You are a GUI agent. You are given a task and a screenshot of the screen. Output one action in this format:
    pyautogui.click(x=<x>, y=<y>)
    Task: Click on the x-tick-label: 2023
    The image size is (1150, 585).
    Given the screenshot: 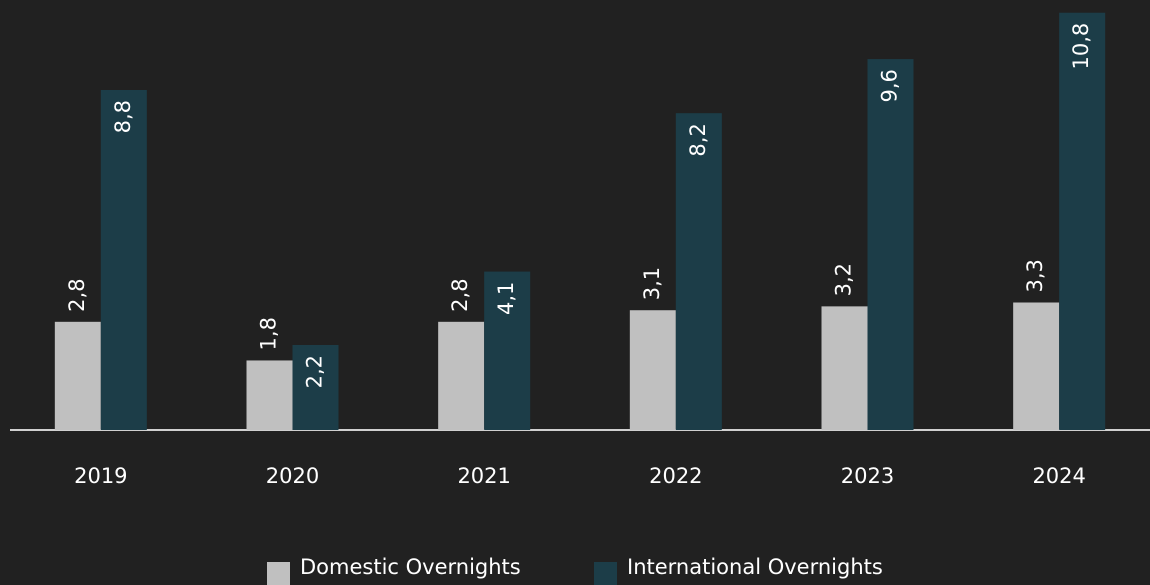 What is the action you would take?
    pyautogui.click(x=867, y=476)
    